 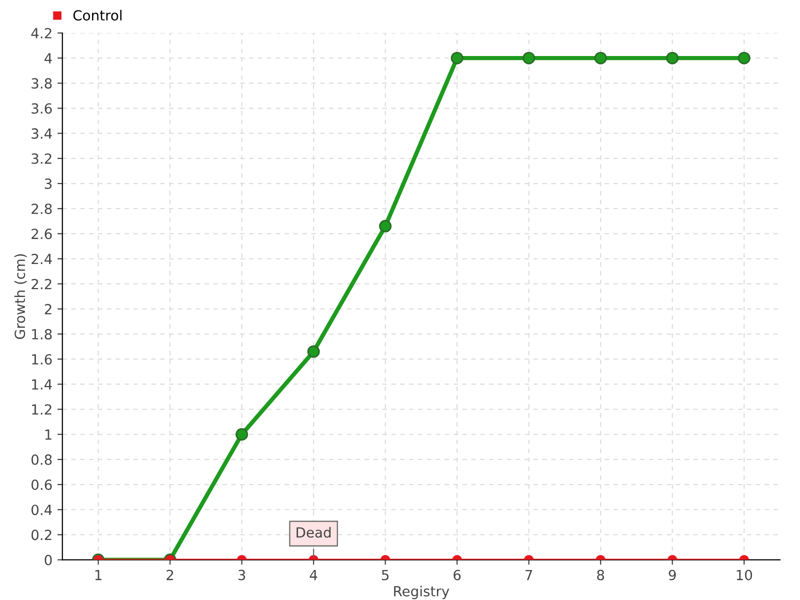 What do you see at coordinates (48, 435) in the screenshot?
I see `y-tick-label: 1` at bounding box center [48, 435].